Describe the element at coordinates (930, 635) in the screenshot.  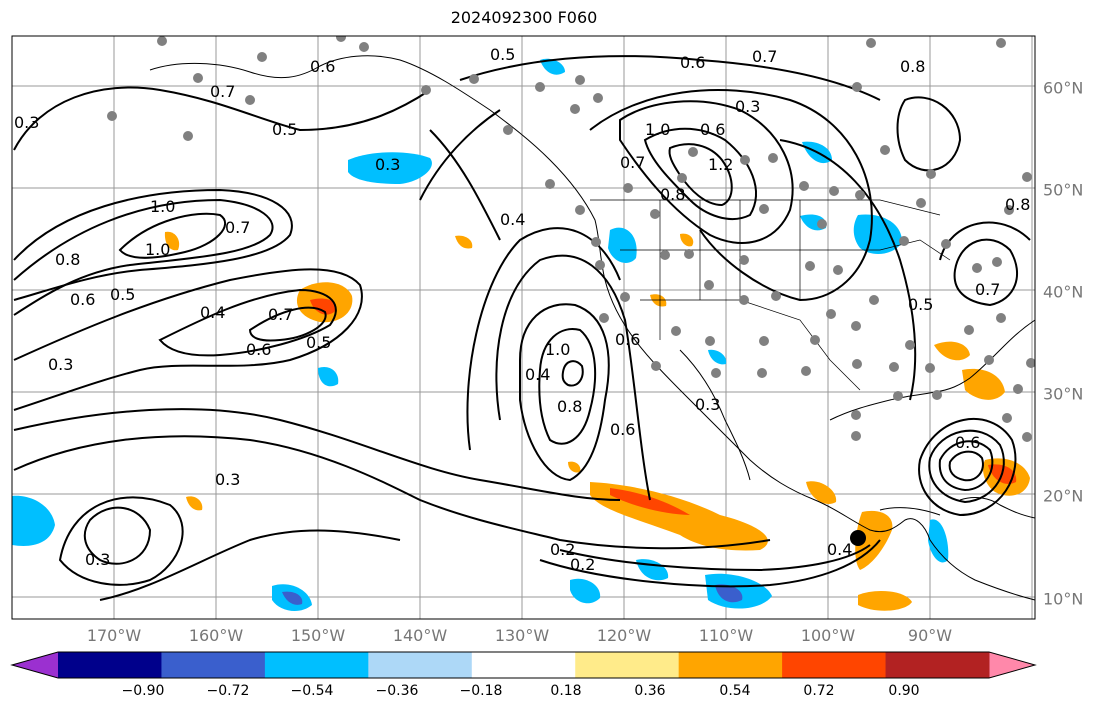
I see `lon-label-90w: 90°W` at that location.